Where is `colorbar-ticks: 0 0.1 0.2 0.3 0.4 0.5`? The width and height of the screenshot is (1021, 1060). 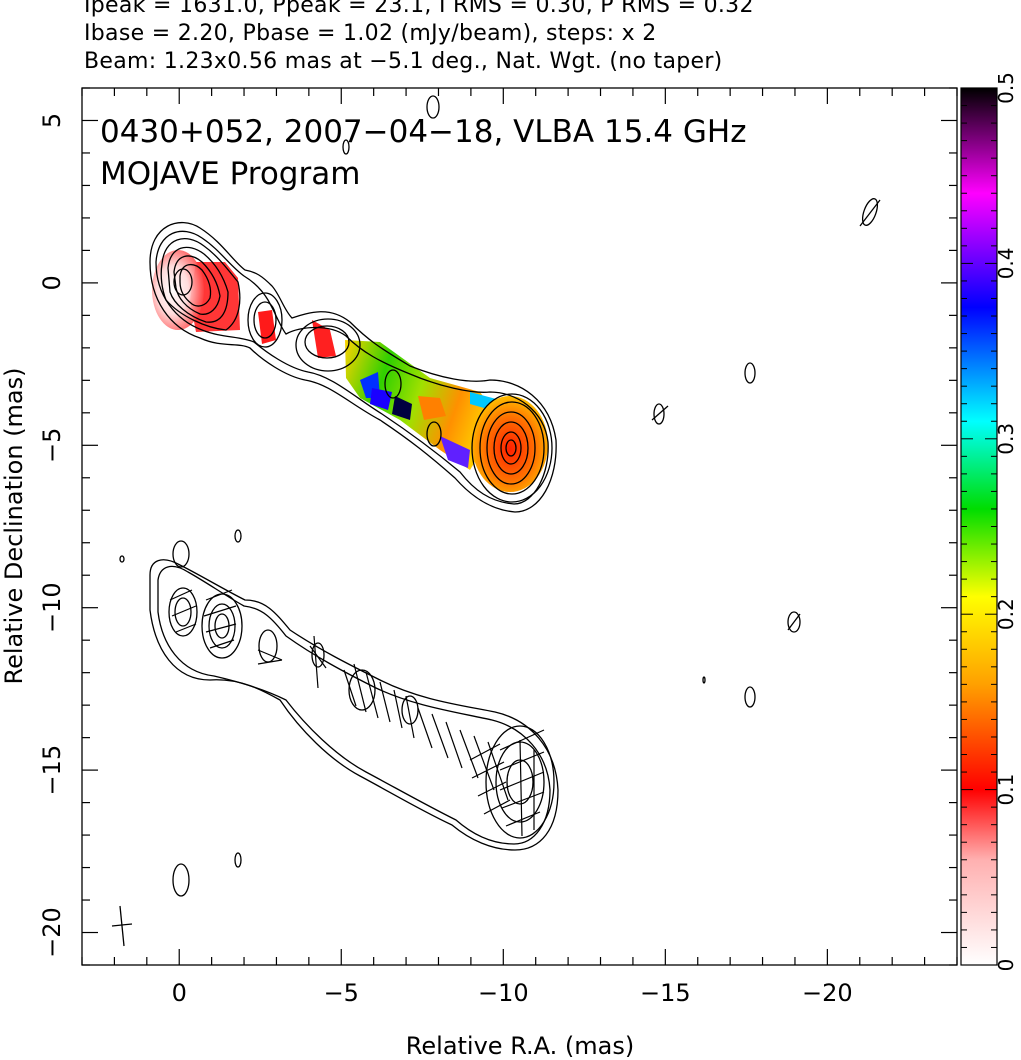 colorbar-ticks: 0 0.1 0.2 0.3 0.4 0.5 is located at coordinates (989, 521).